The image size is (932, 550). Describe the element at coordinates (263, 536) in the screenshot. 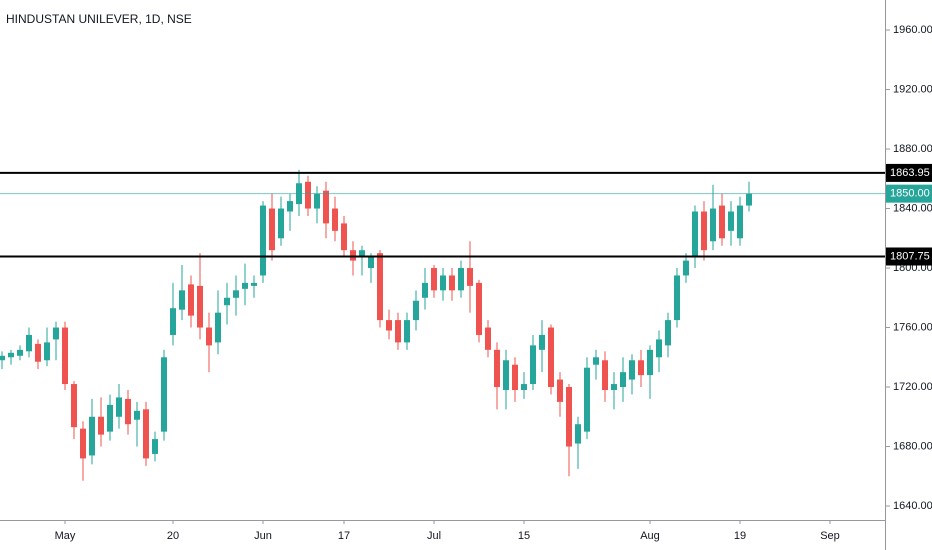

I see `x-tick-label: Jun` at that location.